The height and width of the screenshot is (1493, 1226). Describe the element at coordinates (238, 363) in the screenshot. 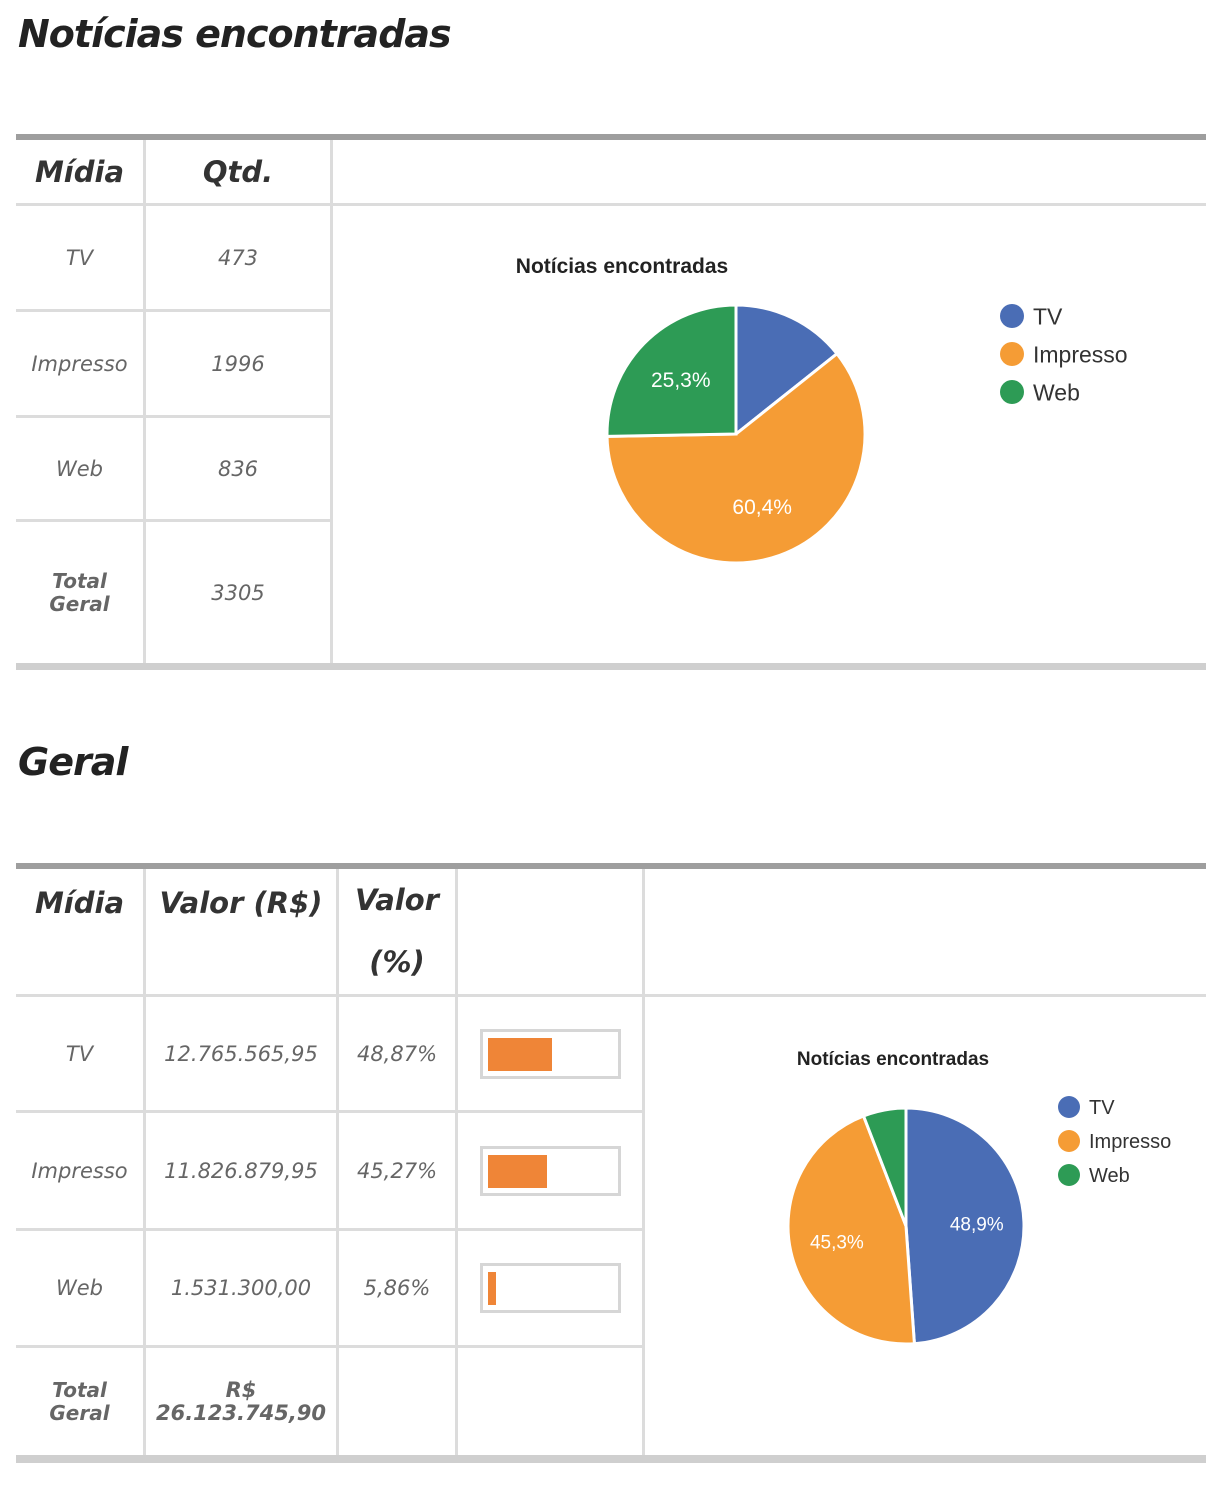

I see `table1-cell-qtd: 1996` at that location.